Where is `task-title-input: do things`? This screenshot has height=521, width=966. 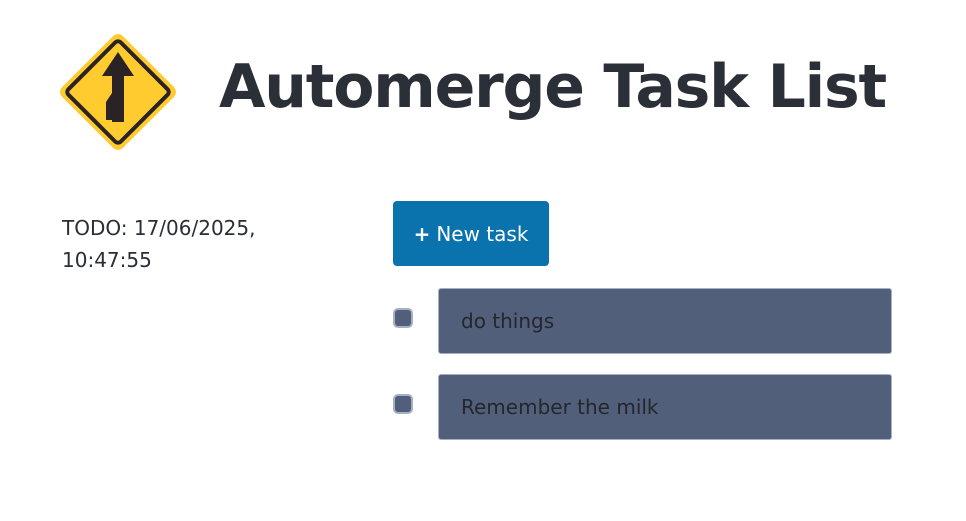
task-title-input: do things is located at coordinates (665, 321).